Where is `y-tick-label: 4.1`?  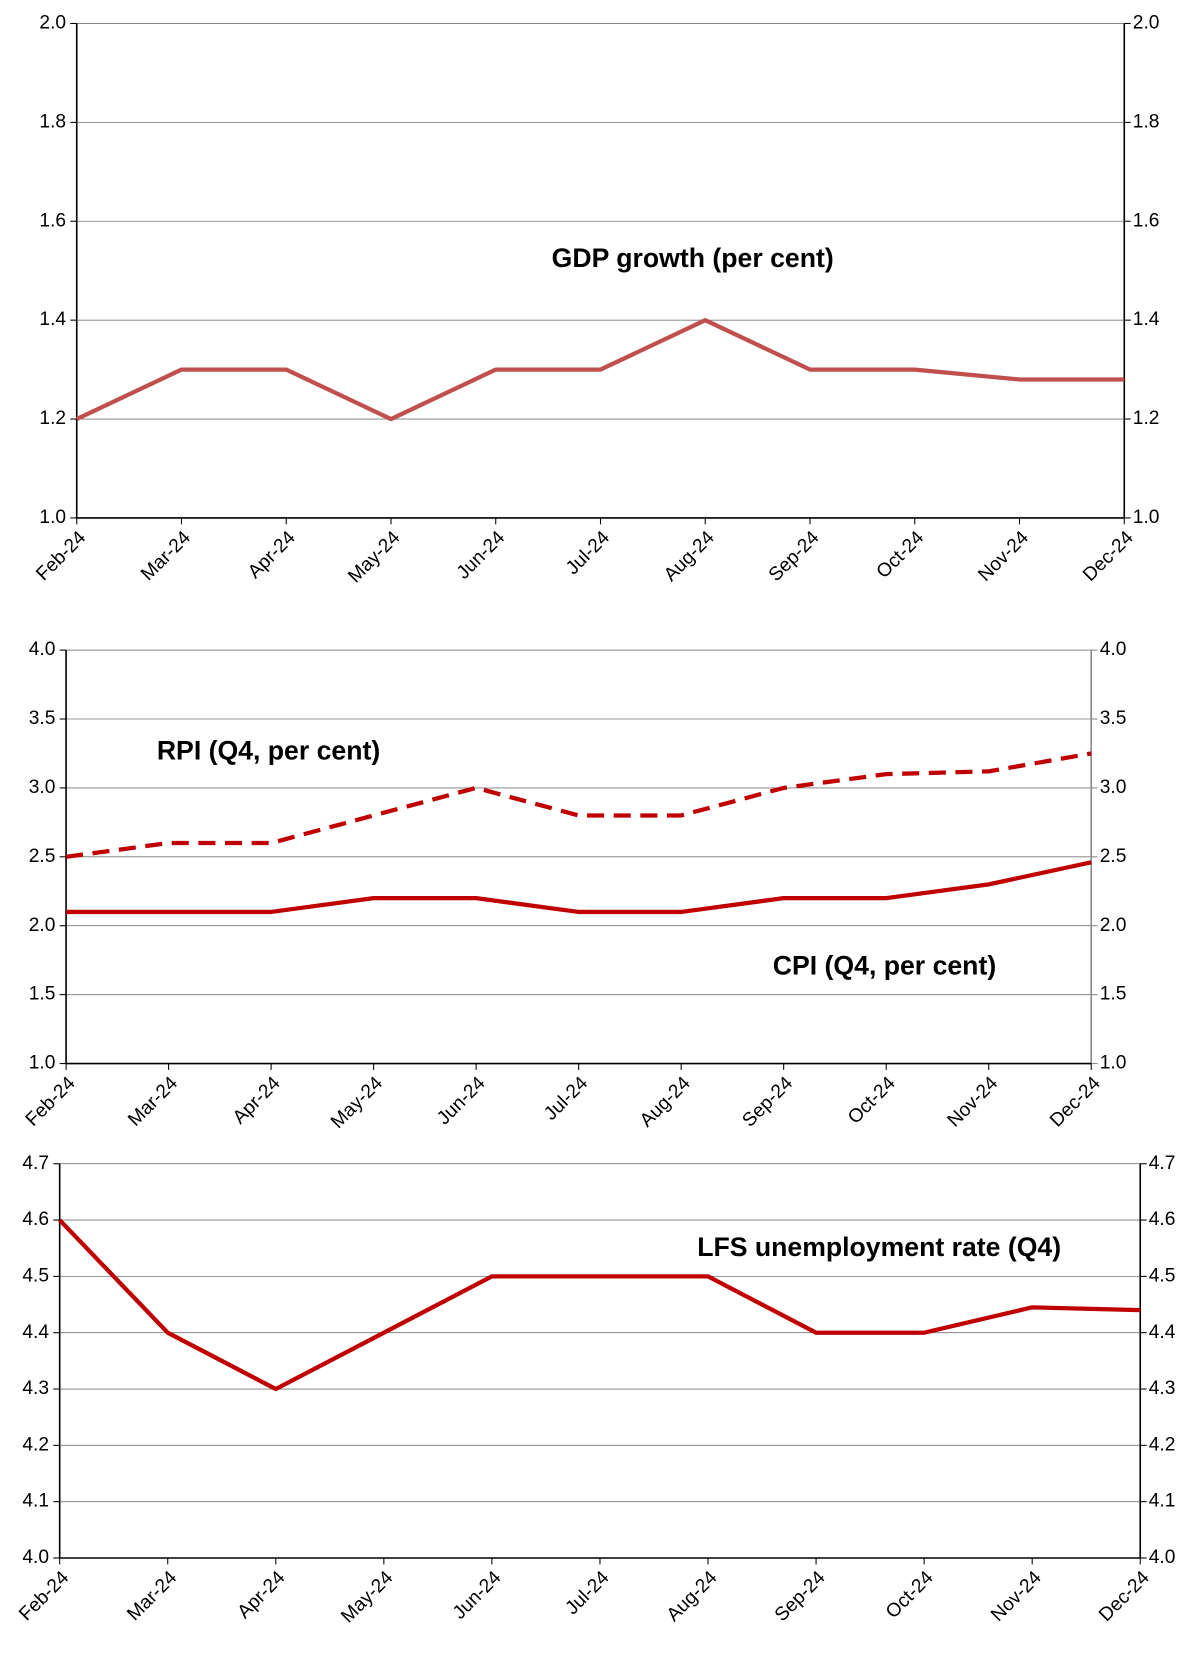
y-tick-label: 4.1 is located at coordinates (35, 1501).